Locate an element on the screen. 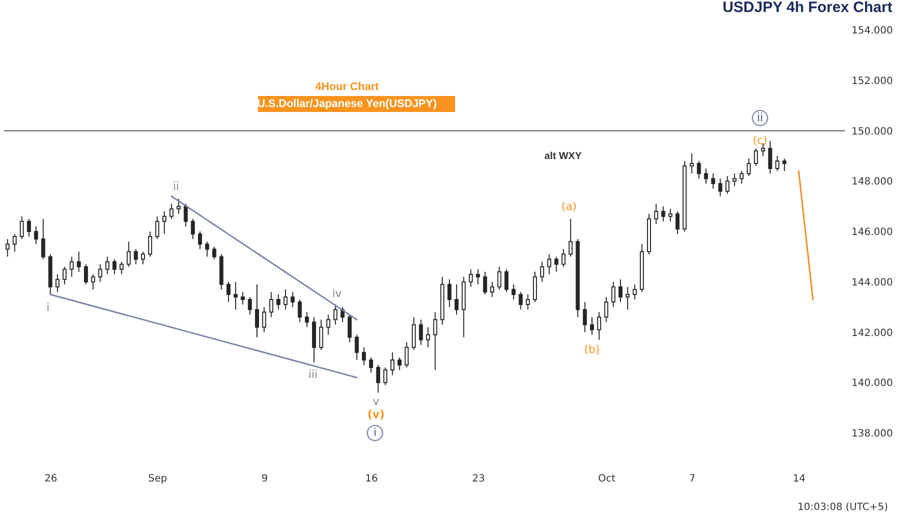  x-tick-label: 26 is located at coordinates (51, 479).